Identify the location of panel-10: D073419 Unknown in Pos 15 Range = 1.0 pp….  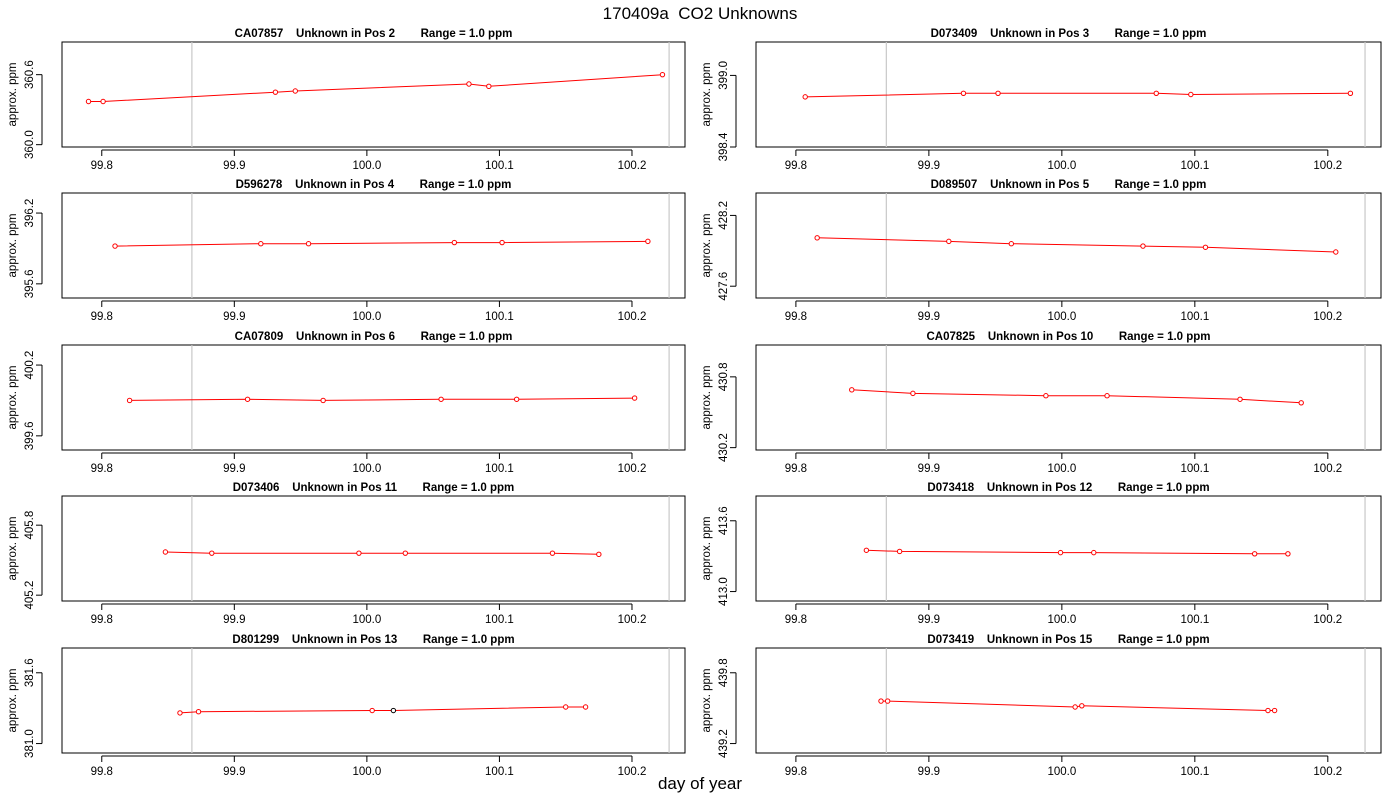
(1041, 706).